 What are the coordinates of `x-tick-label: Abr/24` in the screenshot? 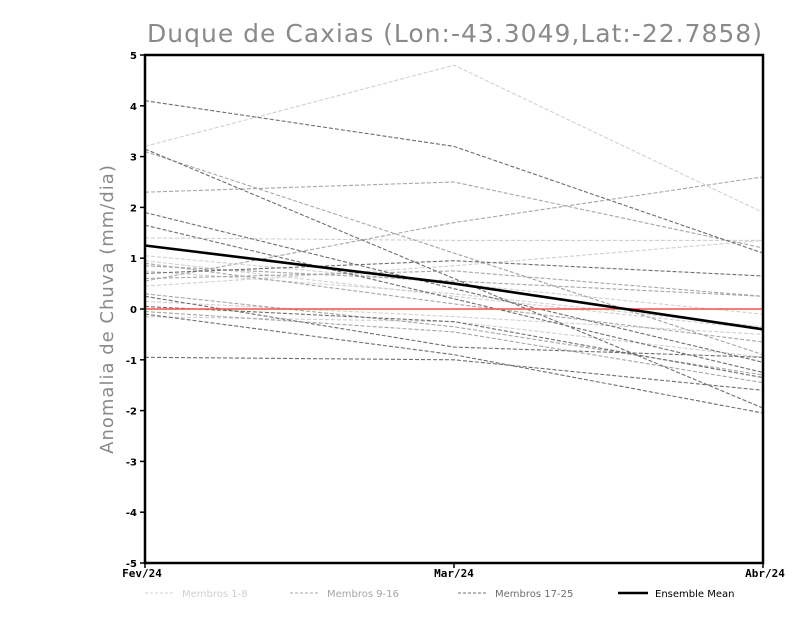 It's located at (765, 573).